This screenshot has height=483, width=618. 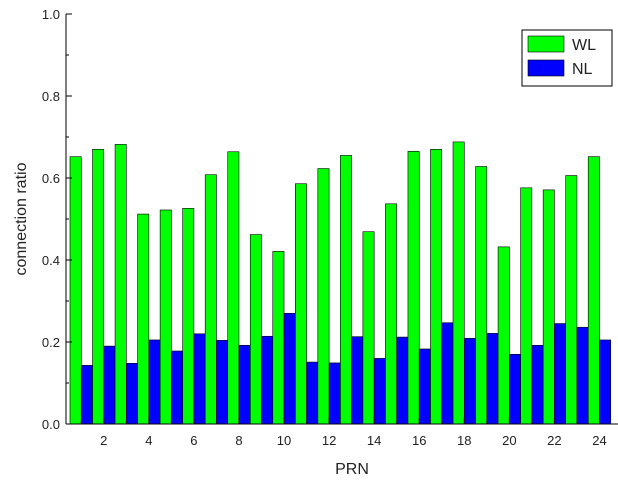 What do you see at coordinates (51, 424) in the screenshot?
I see `y-tick-label: 0.0` at bounding box center [51, 424].